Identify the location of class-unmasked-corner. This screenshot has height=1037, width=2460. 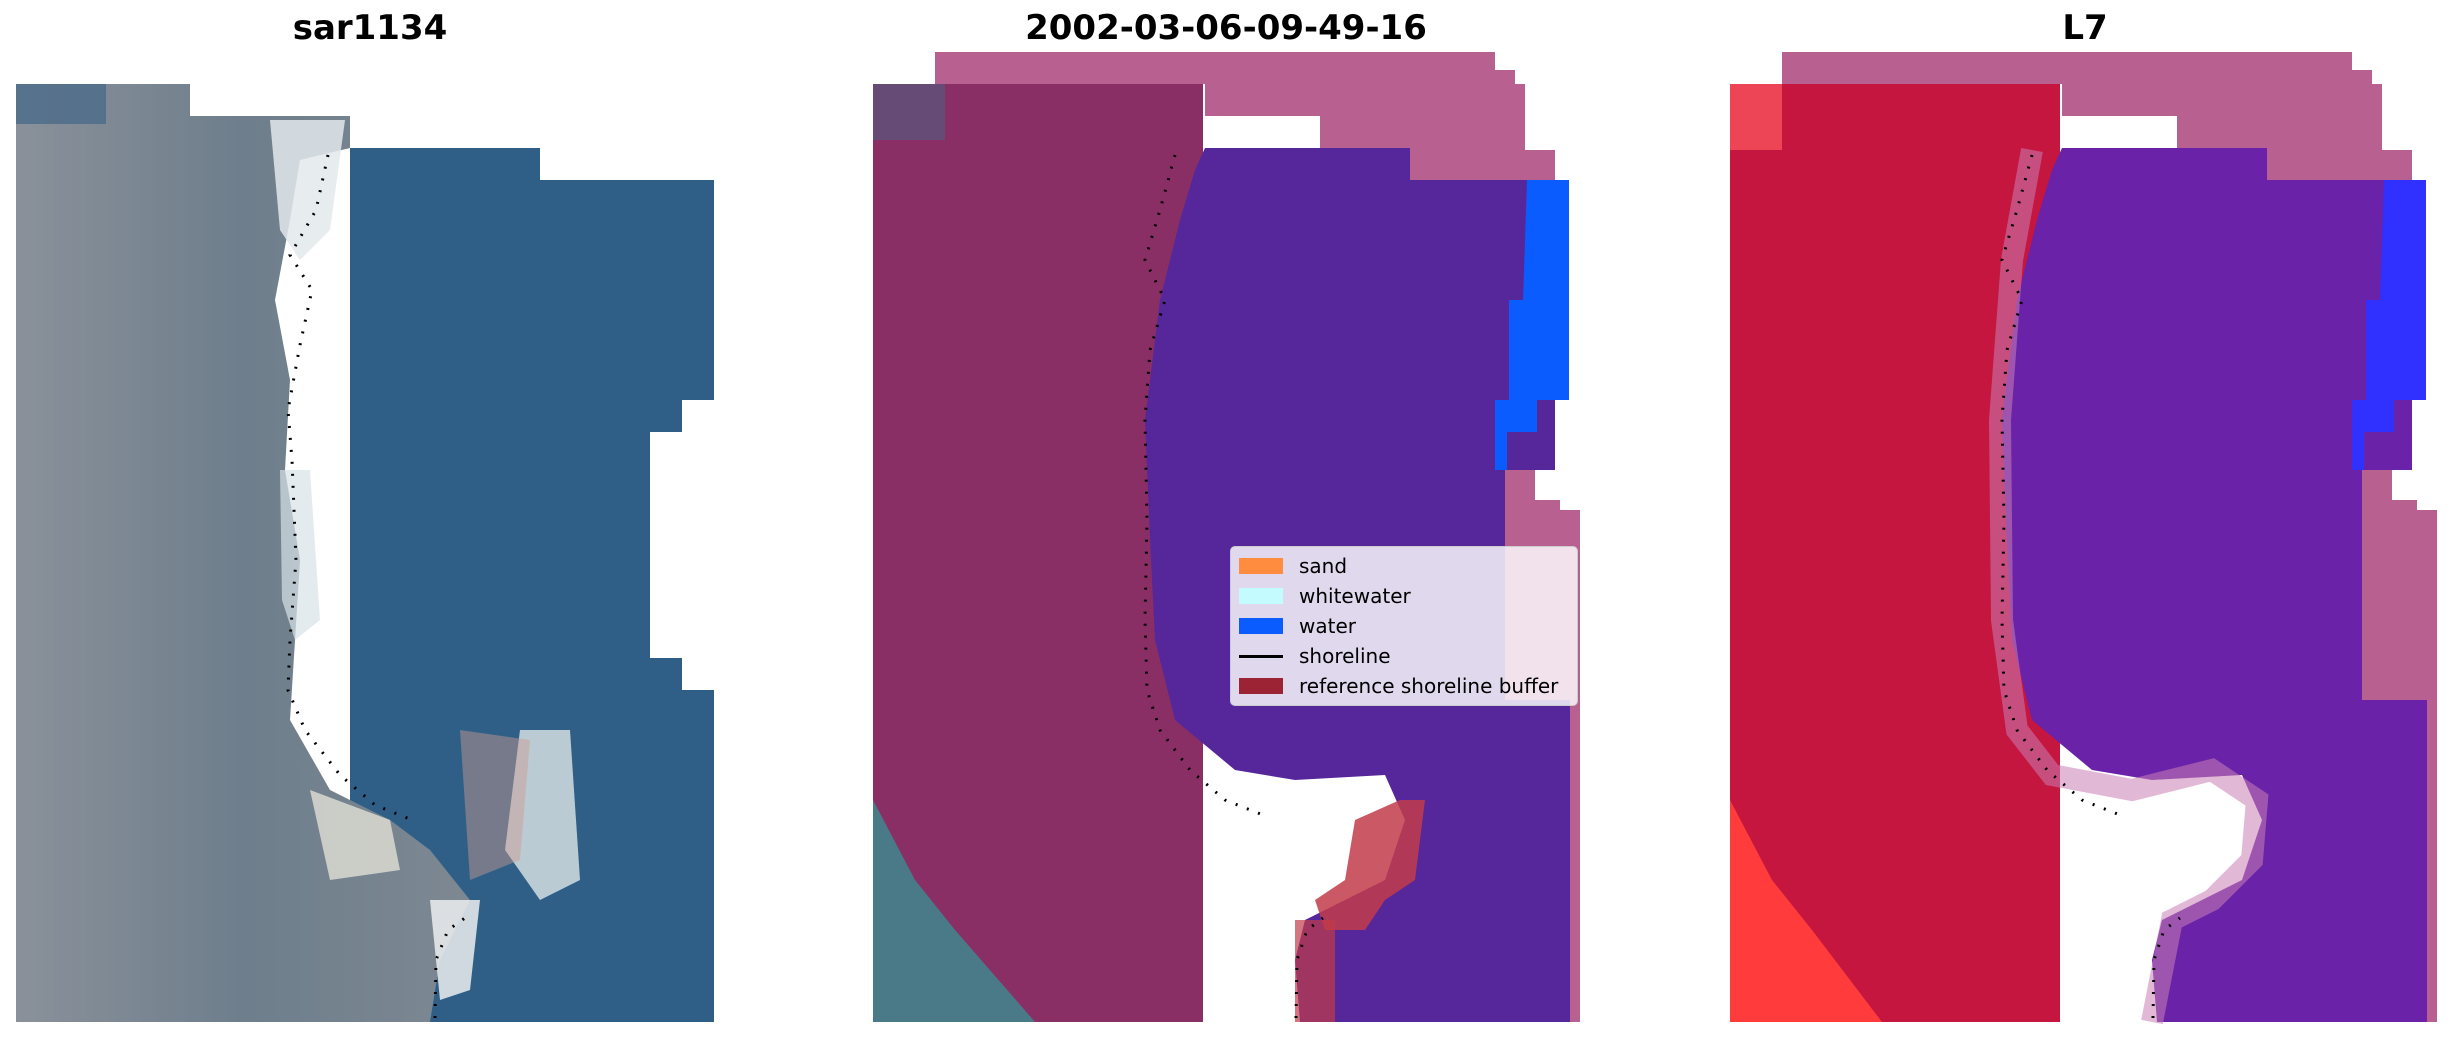
(954, 911).